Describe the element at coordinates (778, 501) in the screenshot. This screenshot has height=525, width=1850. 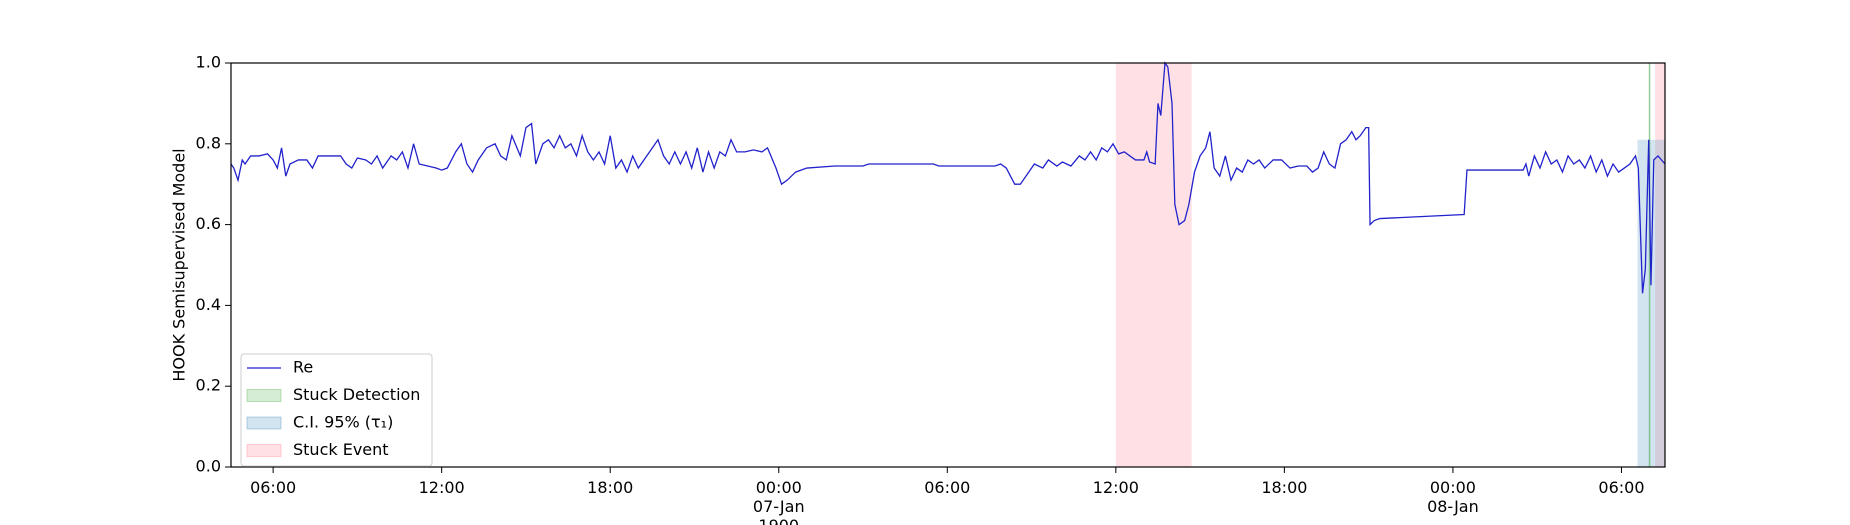
I see `x-tick-label: 00:00 07-Jan 1900` at that location.